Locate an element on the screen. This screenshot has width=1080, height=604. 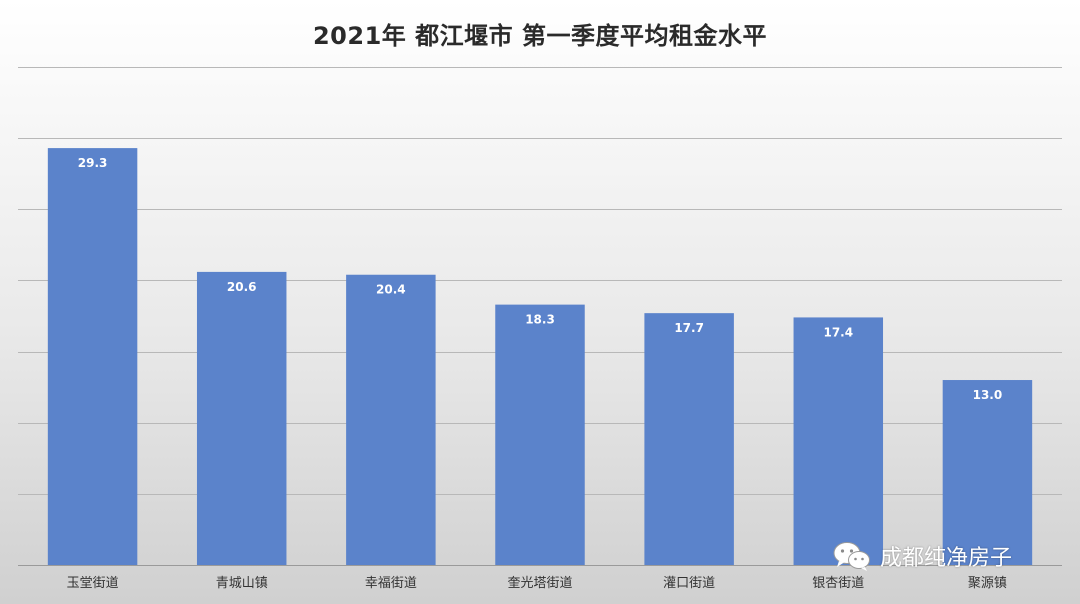
x-tick-label: 奎光塔街道 is located at coordinates (539, 583).